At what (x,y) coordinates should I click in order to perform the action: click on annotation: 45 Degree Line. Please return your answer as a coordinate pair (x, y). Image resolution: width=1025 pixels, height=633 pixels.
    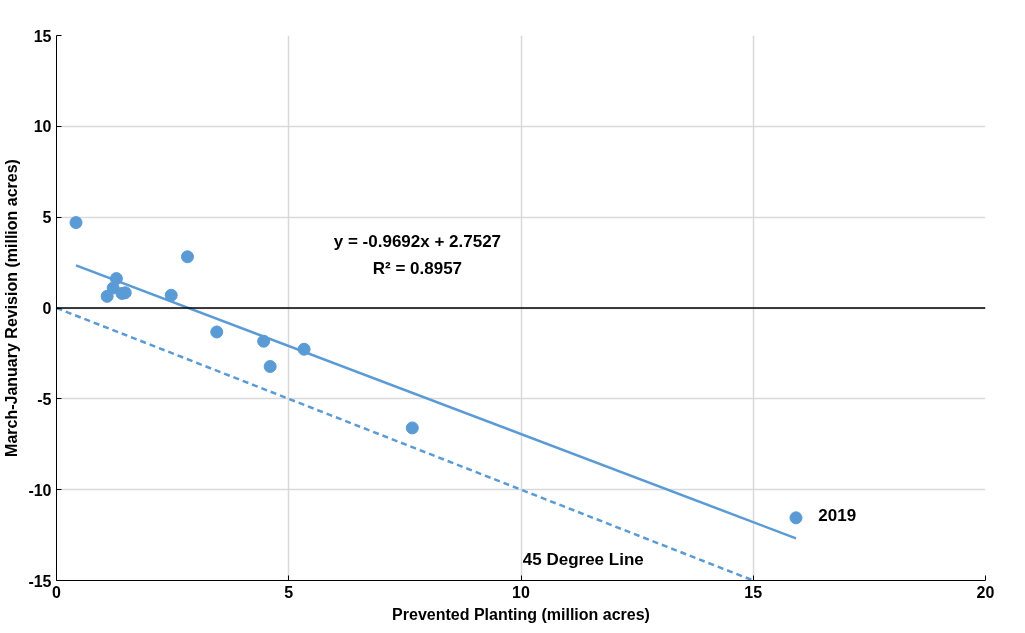
    Looking at the image, I should click on (583, 560).